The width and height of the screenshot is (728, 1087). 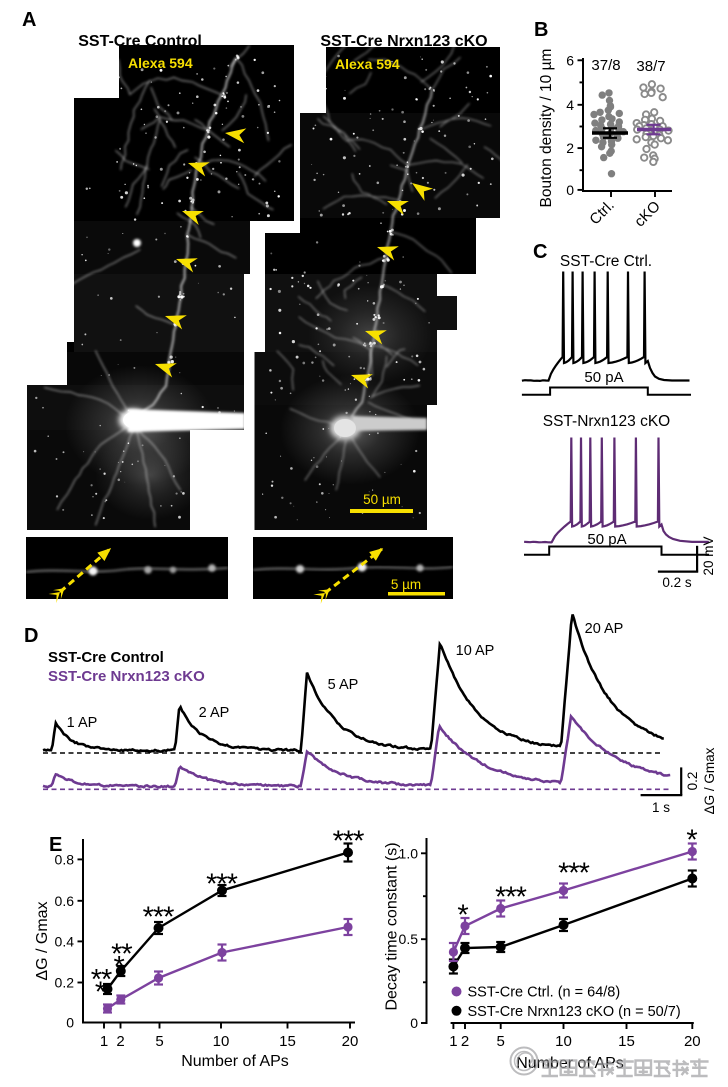 What do you see at coordinates (55, 845) in the screenshot?
I see `svg-text: E` at bounding box center [55, 845].